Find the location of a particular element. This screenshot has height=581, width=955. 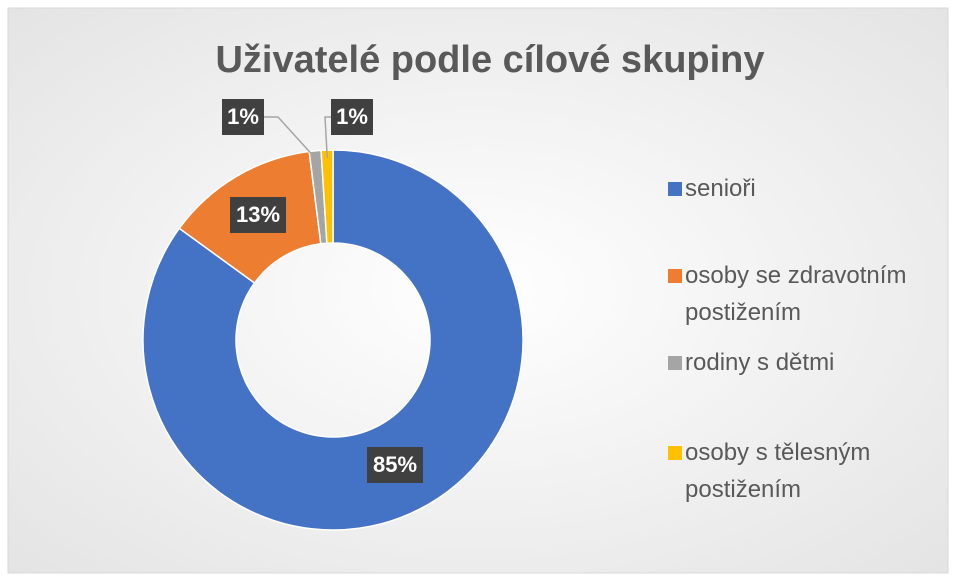

chart-title: Uživatelé podle cílové skupiny is located at coordinates (489, 60).